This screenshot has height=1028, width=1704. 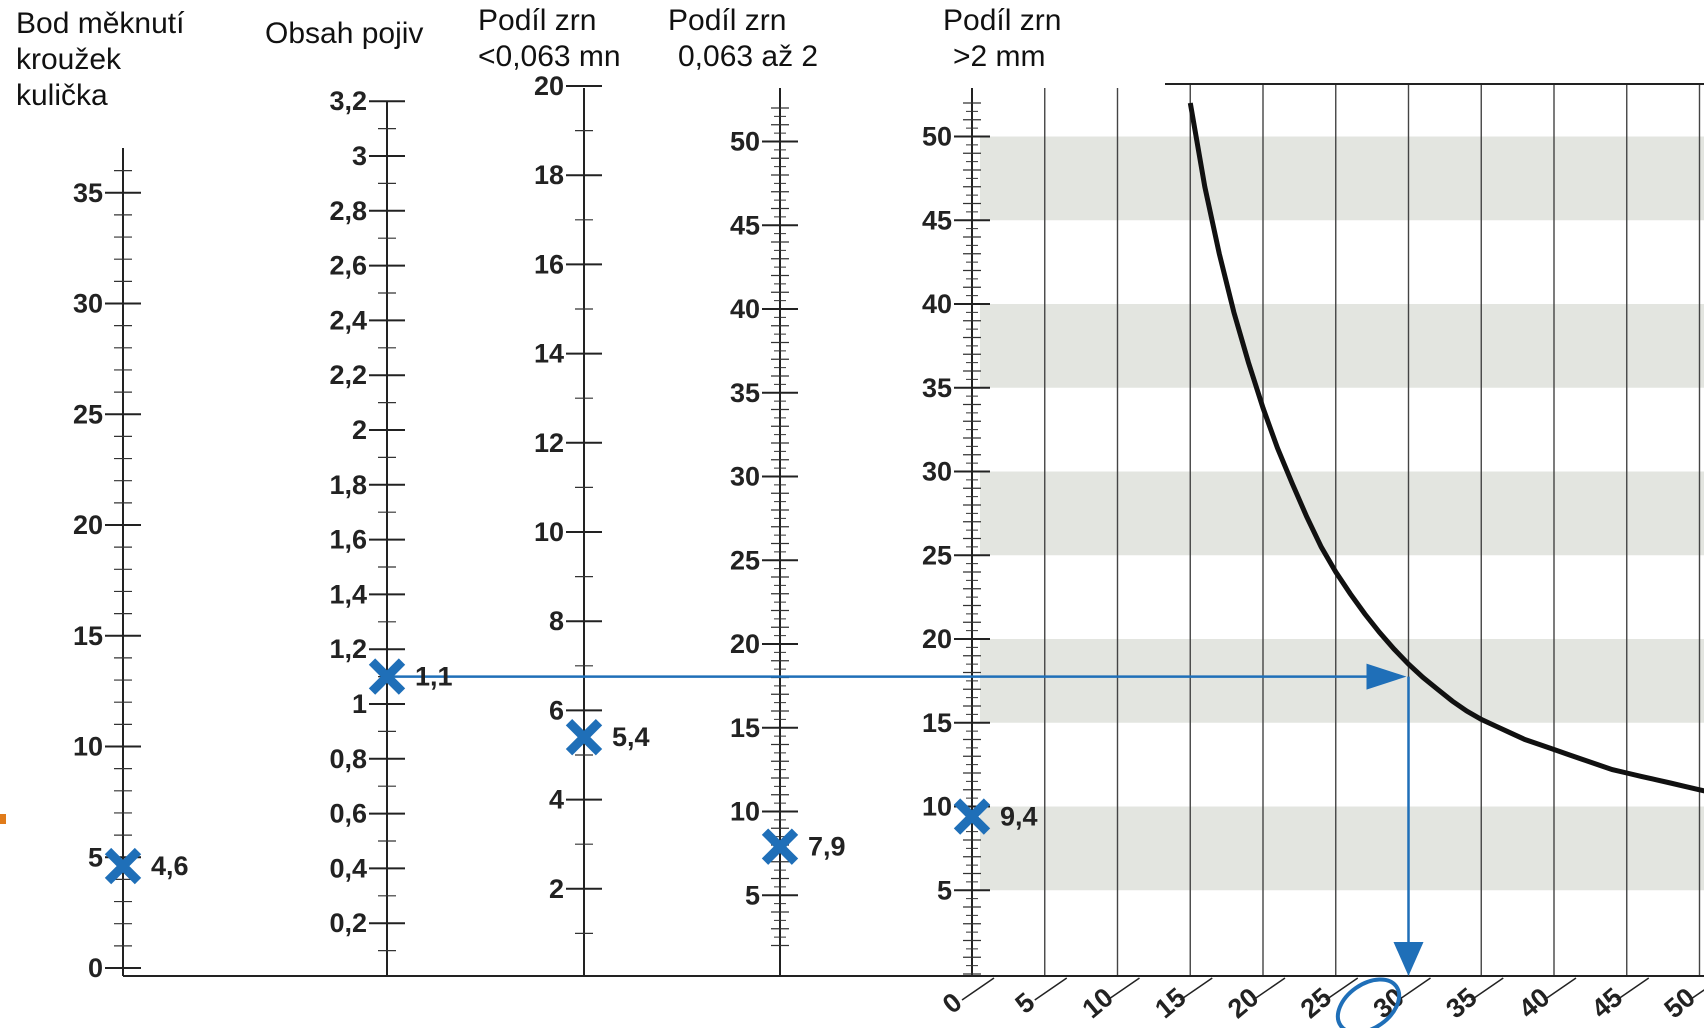 I want to click on tick-label-bod_meknuti: 5, so click(x=95, y=857).